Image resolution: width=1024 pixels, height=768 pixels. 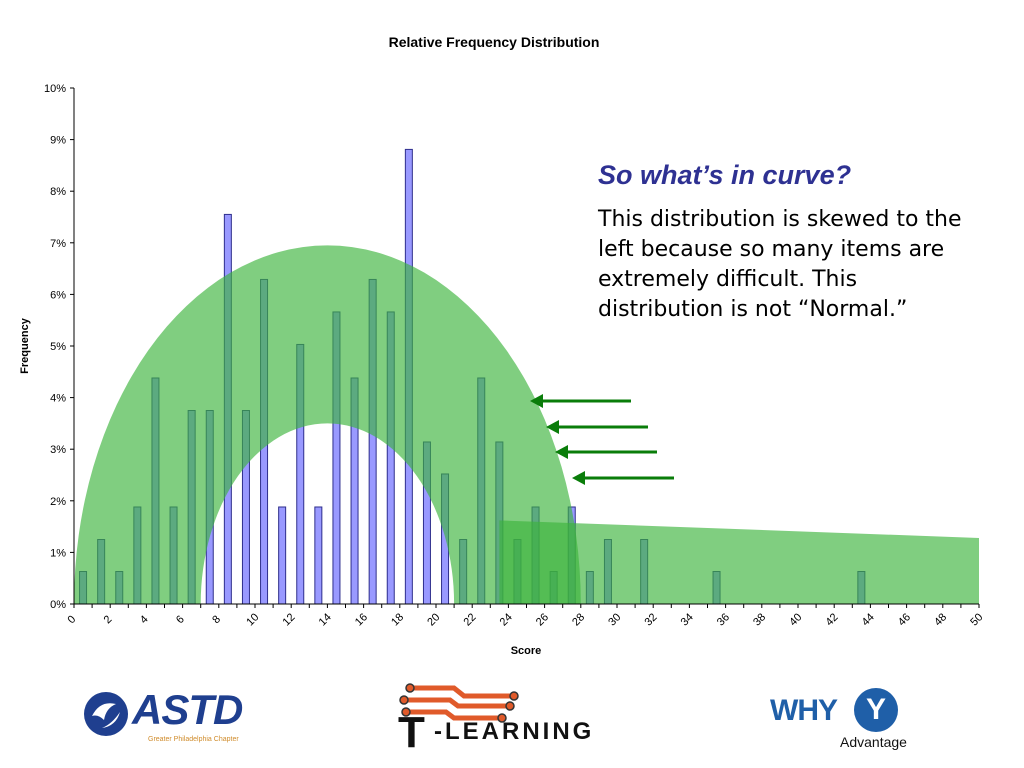 I want to click on x-tick-label-2: 4, so click(x=144, y=619).